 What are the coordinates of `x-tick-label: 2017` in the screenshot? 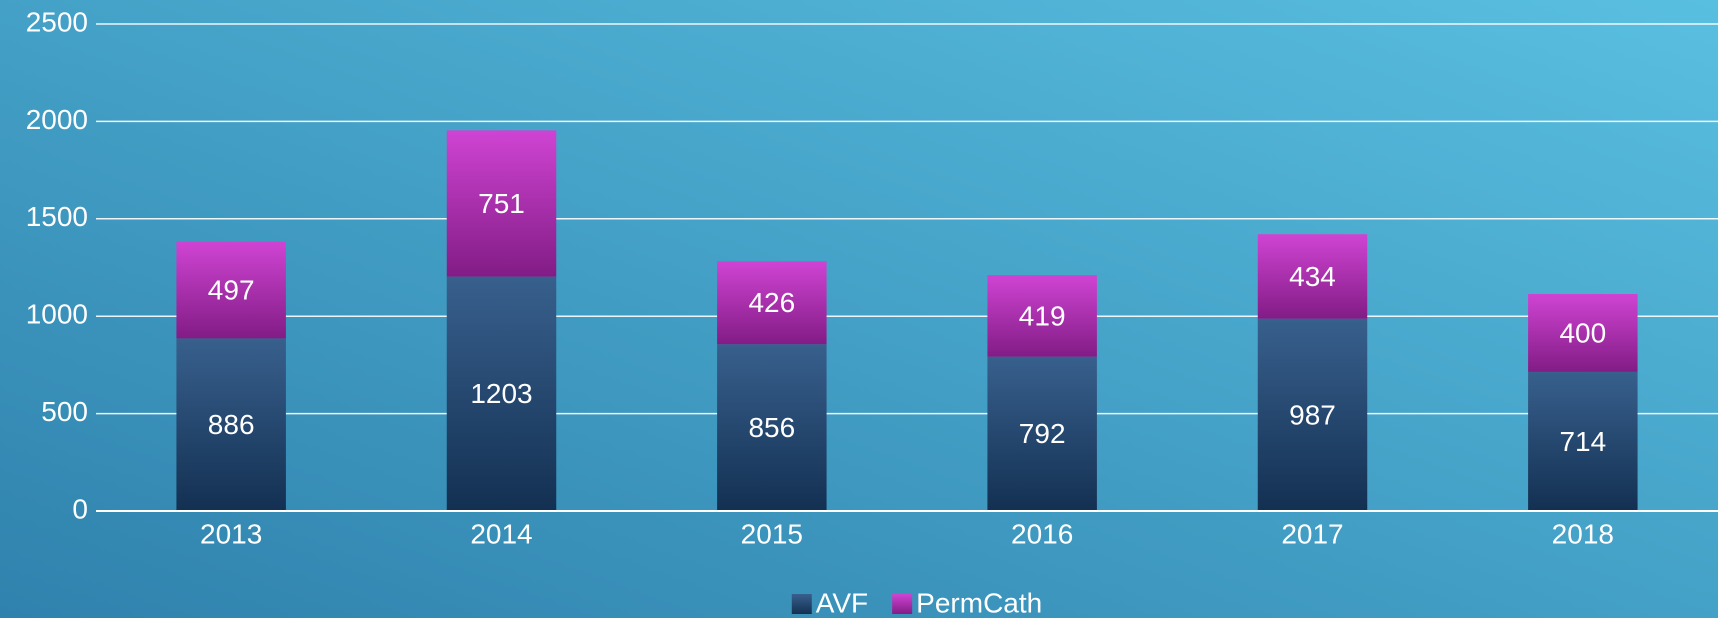 It's located at (1312, 533).